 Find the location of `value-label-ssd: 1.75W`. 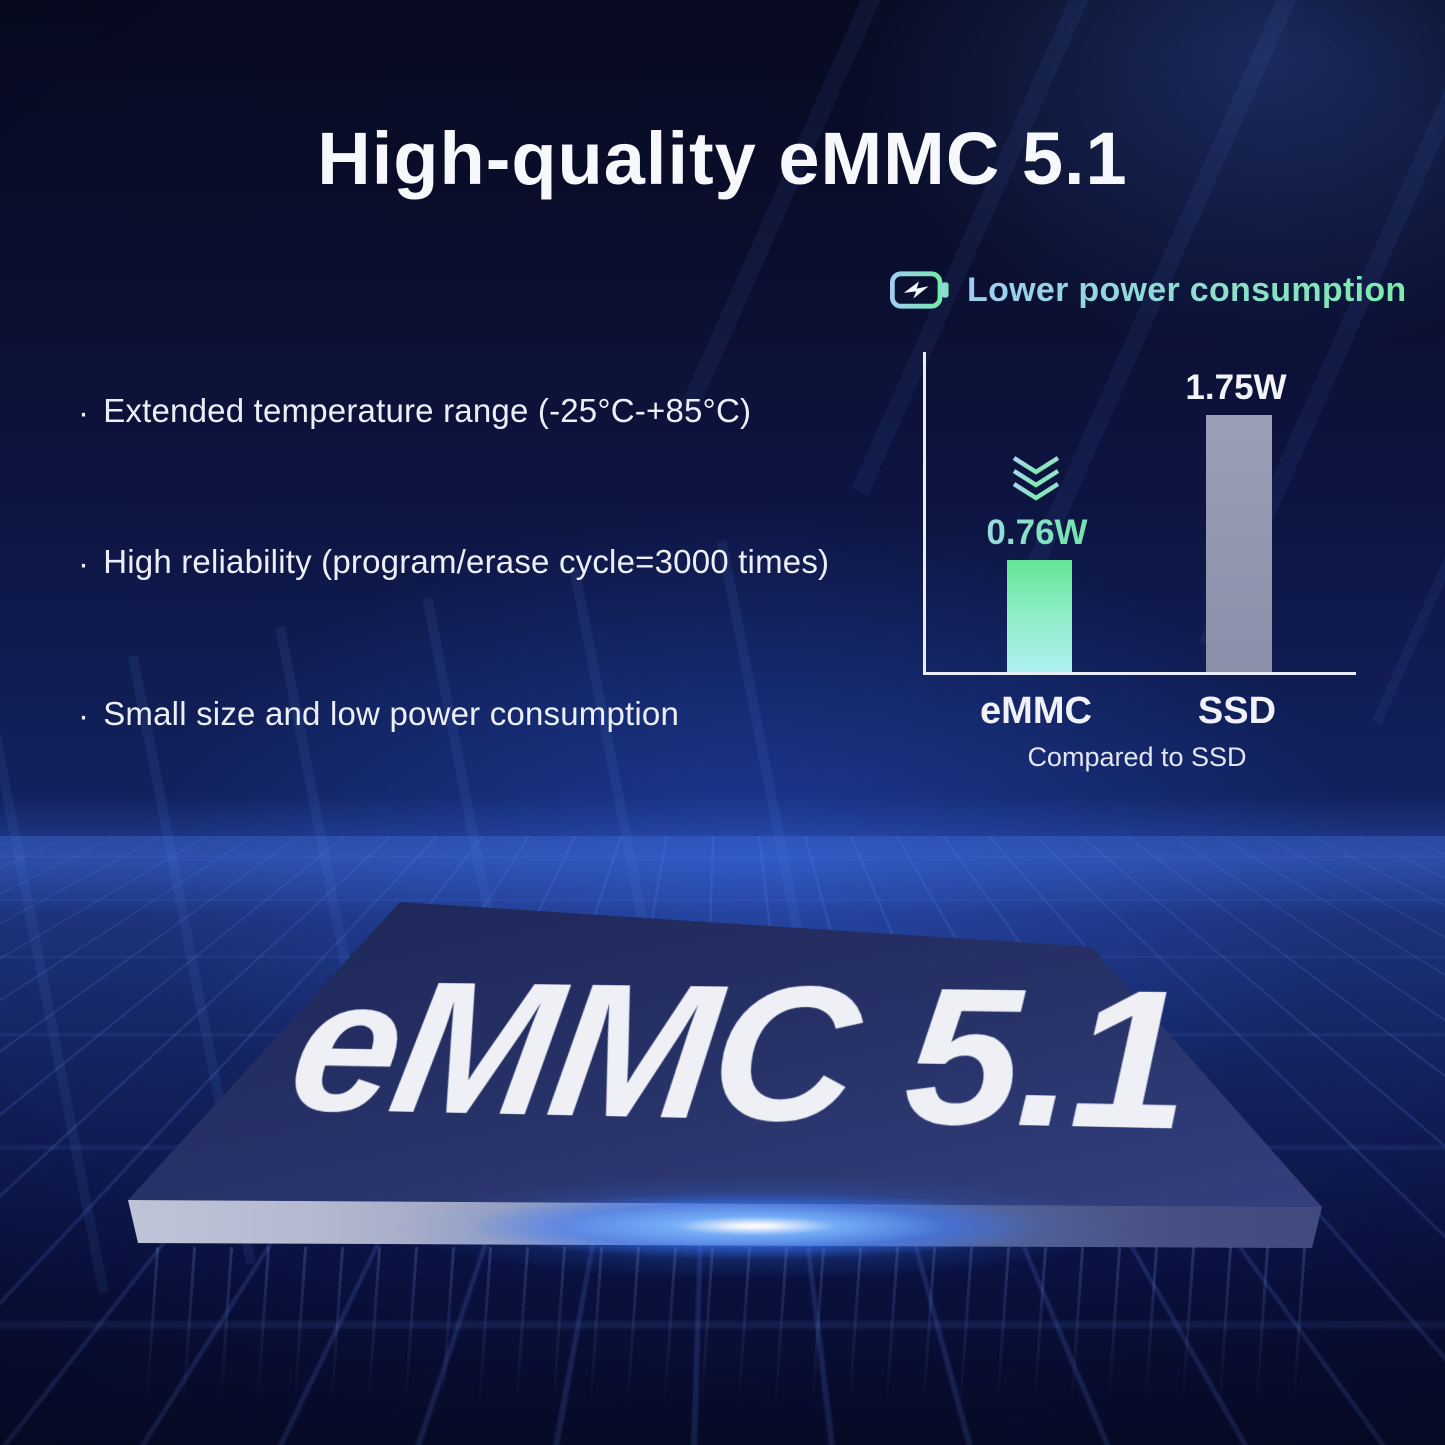

value-label-ssd: 1.75W is located at coordinates (1236, 387).